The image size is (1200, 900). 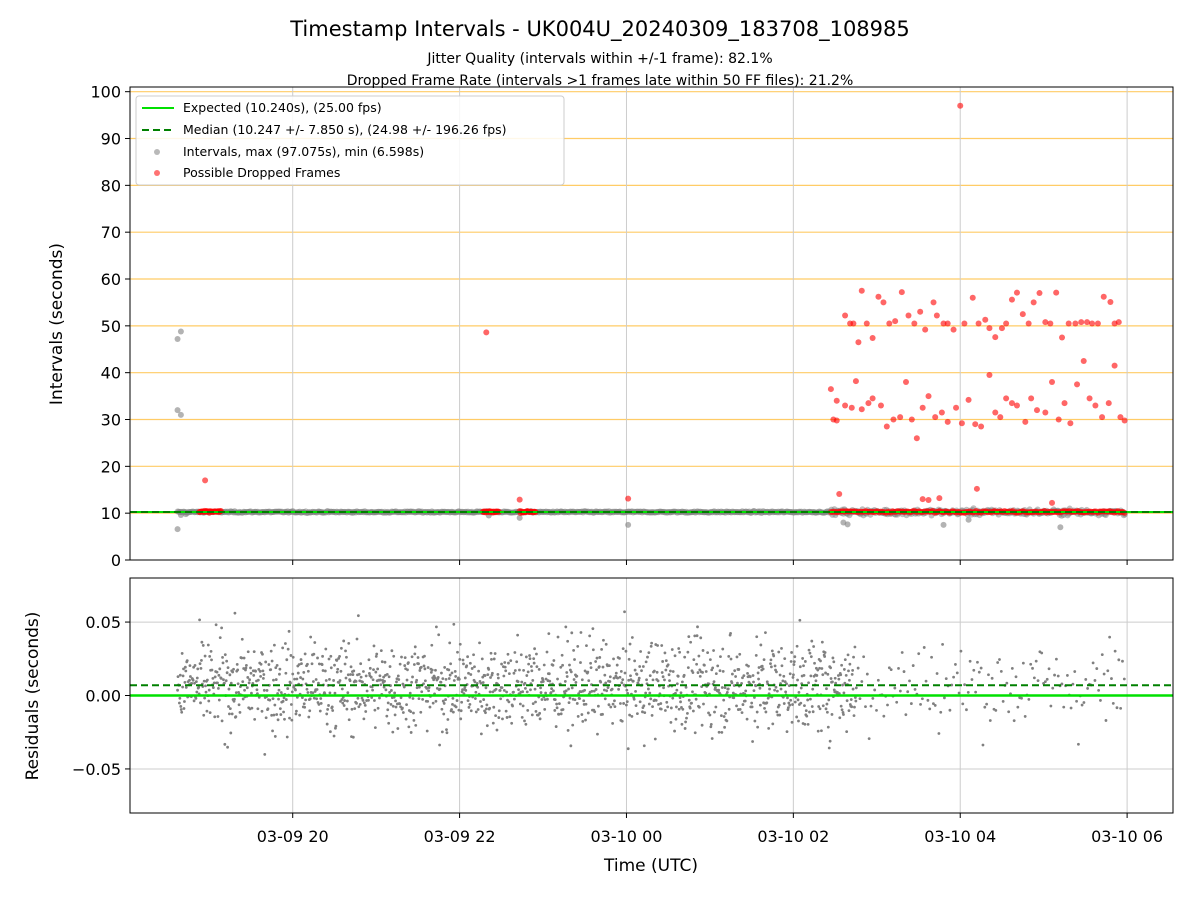 What do you see at coordinates (105, 92) in the screenshot?
I see `intervals-y-tick-label: 100` at bounding box center [105, 92].